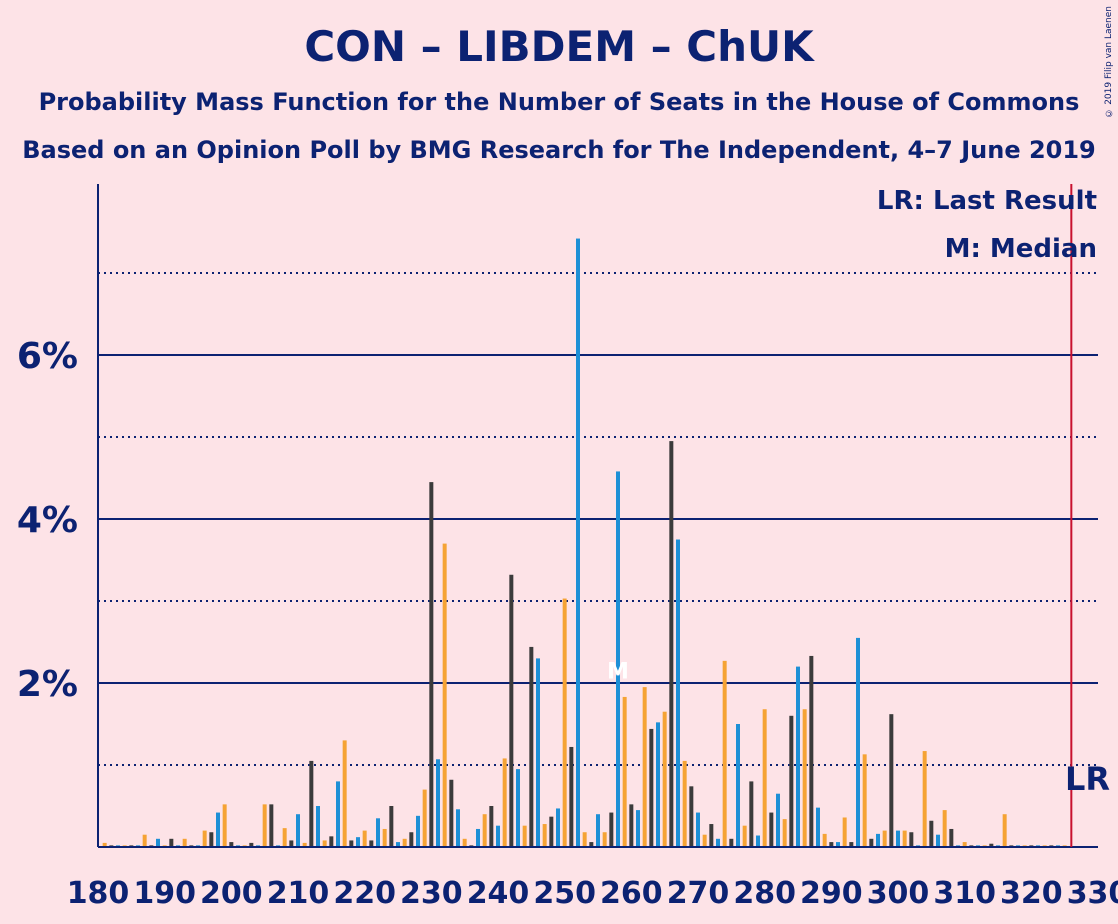  What do you see at coordinates (498, 893) in the screenshot?
I see `x-tick-240: 240` at bounding box center [498, 893].